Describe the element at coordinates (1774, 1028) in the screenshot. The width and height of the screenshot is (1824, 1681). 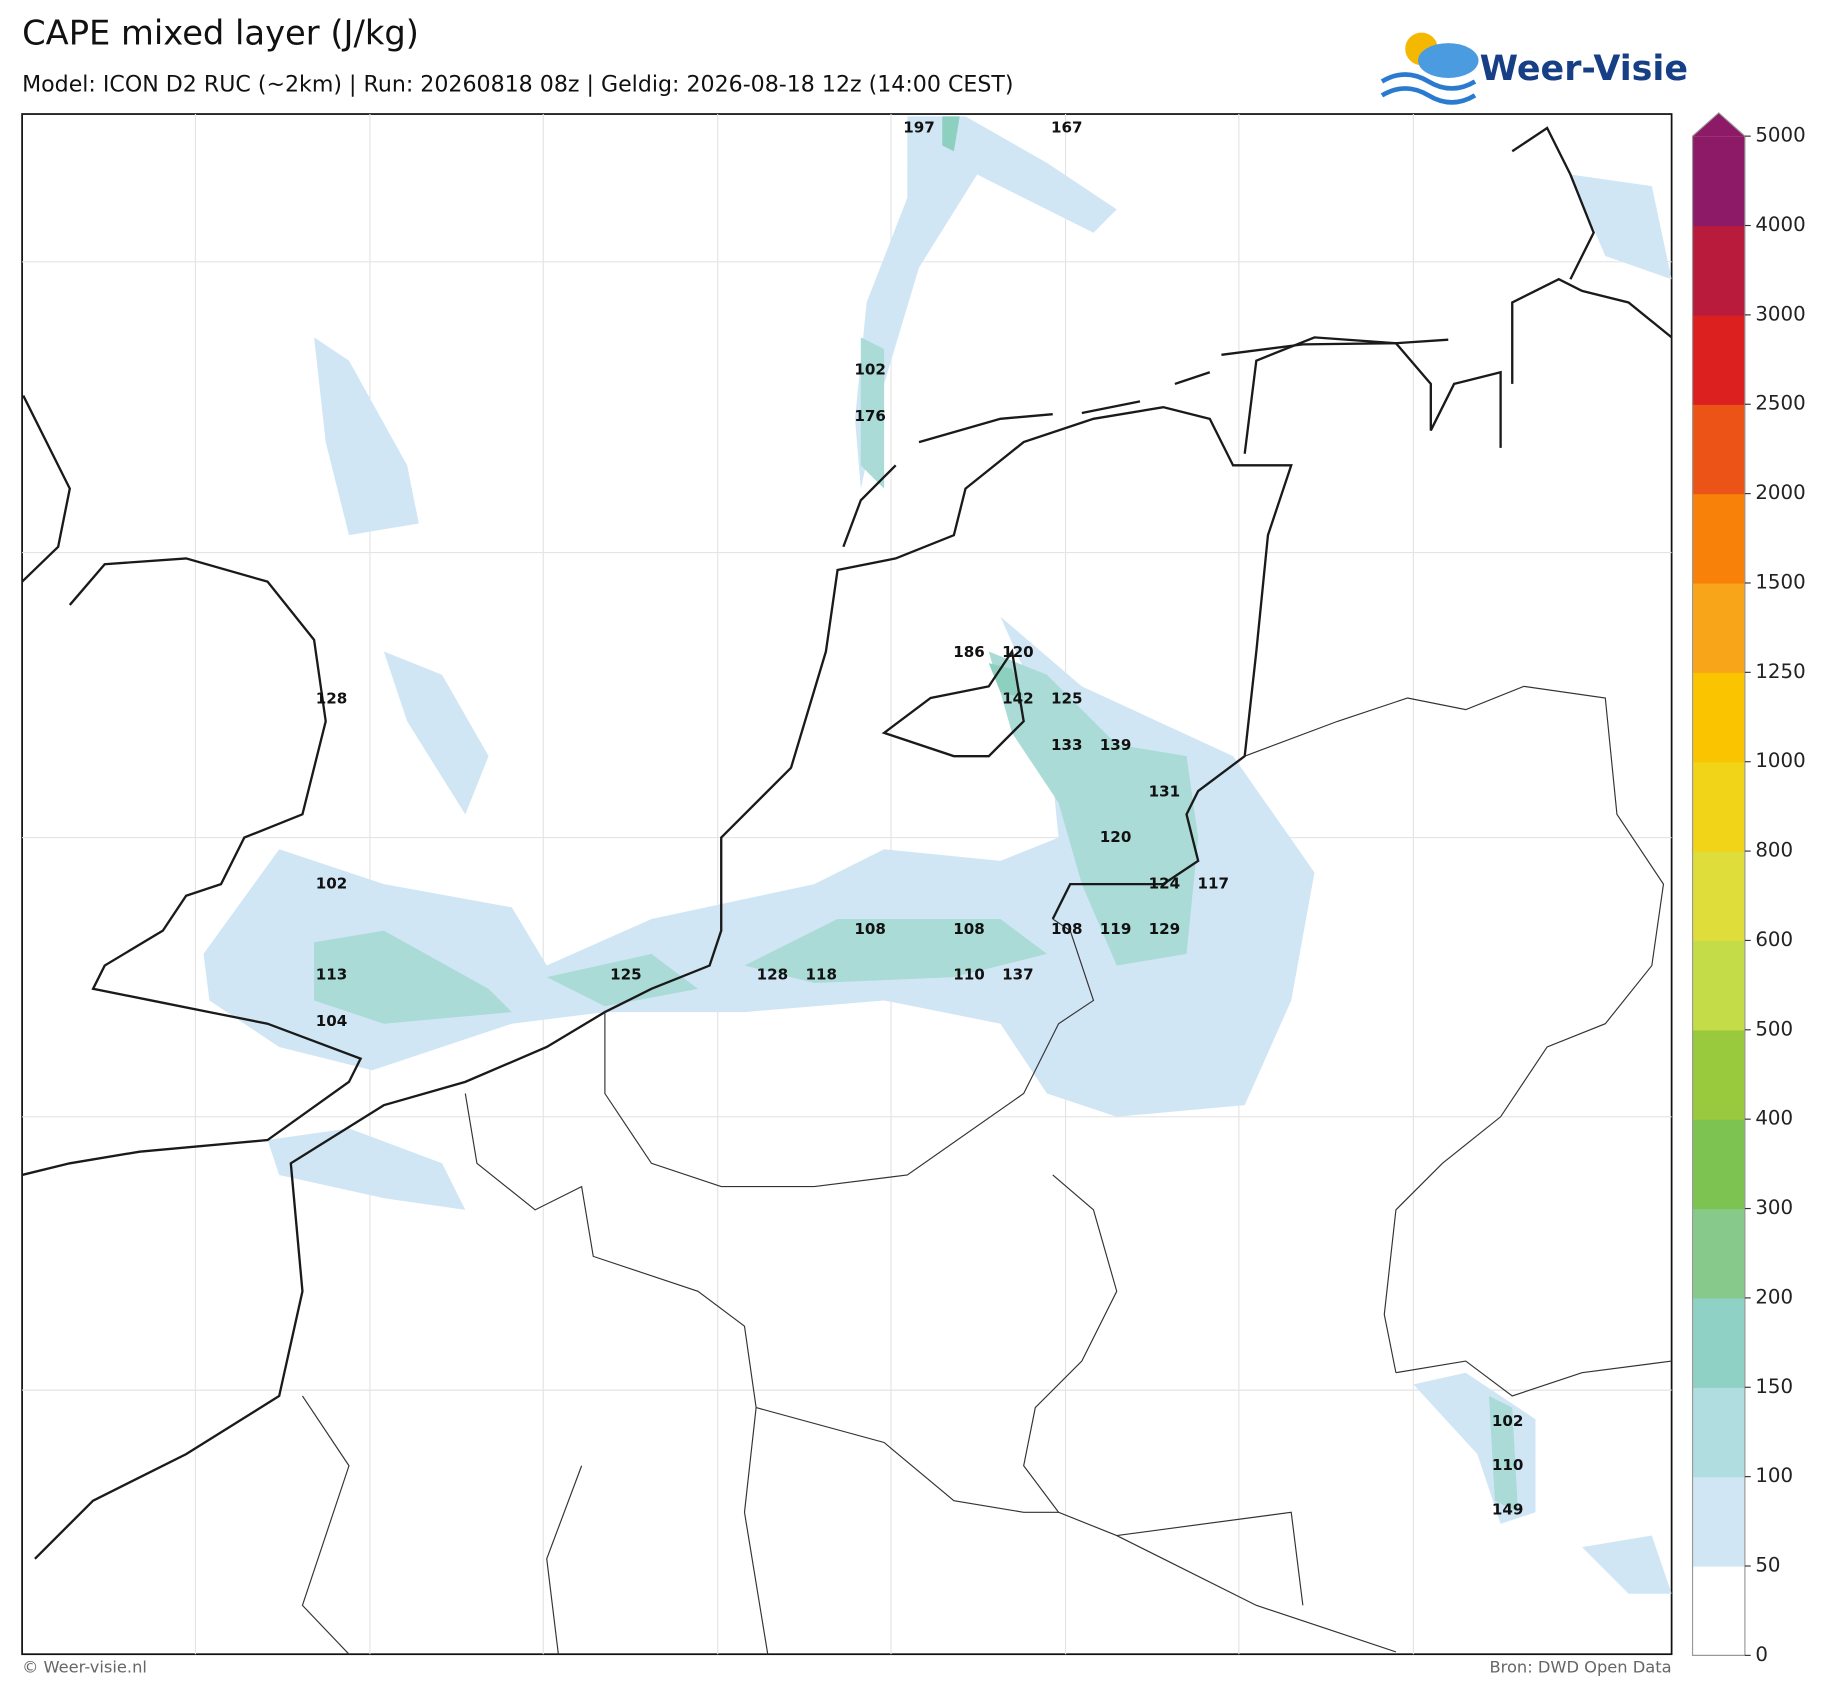
I see `colorbar-tick-label: 500` at that location.